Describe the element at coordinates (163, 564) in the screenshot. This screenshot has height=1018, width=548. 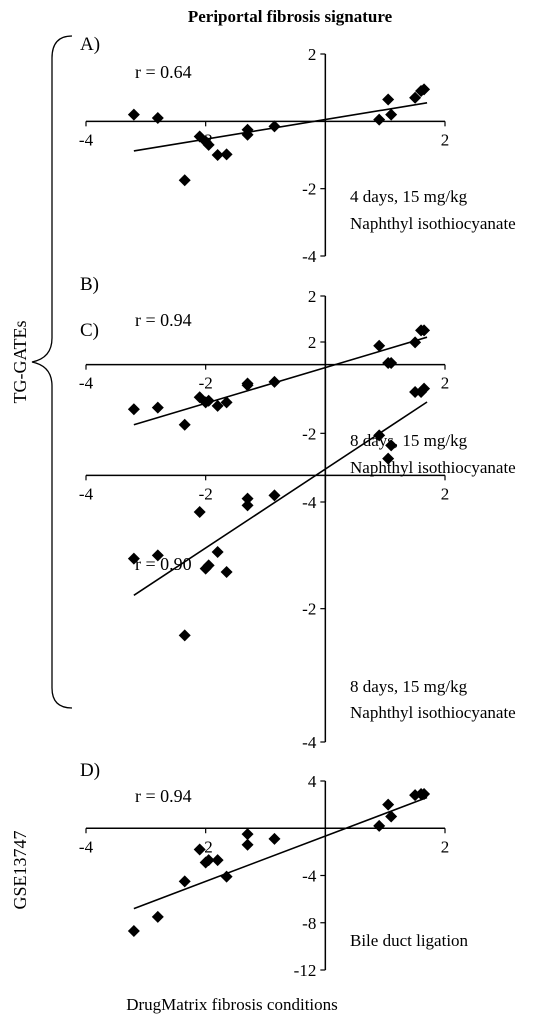
I see `correlation-label-3: r = 0.90` at that location.